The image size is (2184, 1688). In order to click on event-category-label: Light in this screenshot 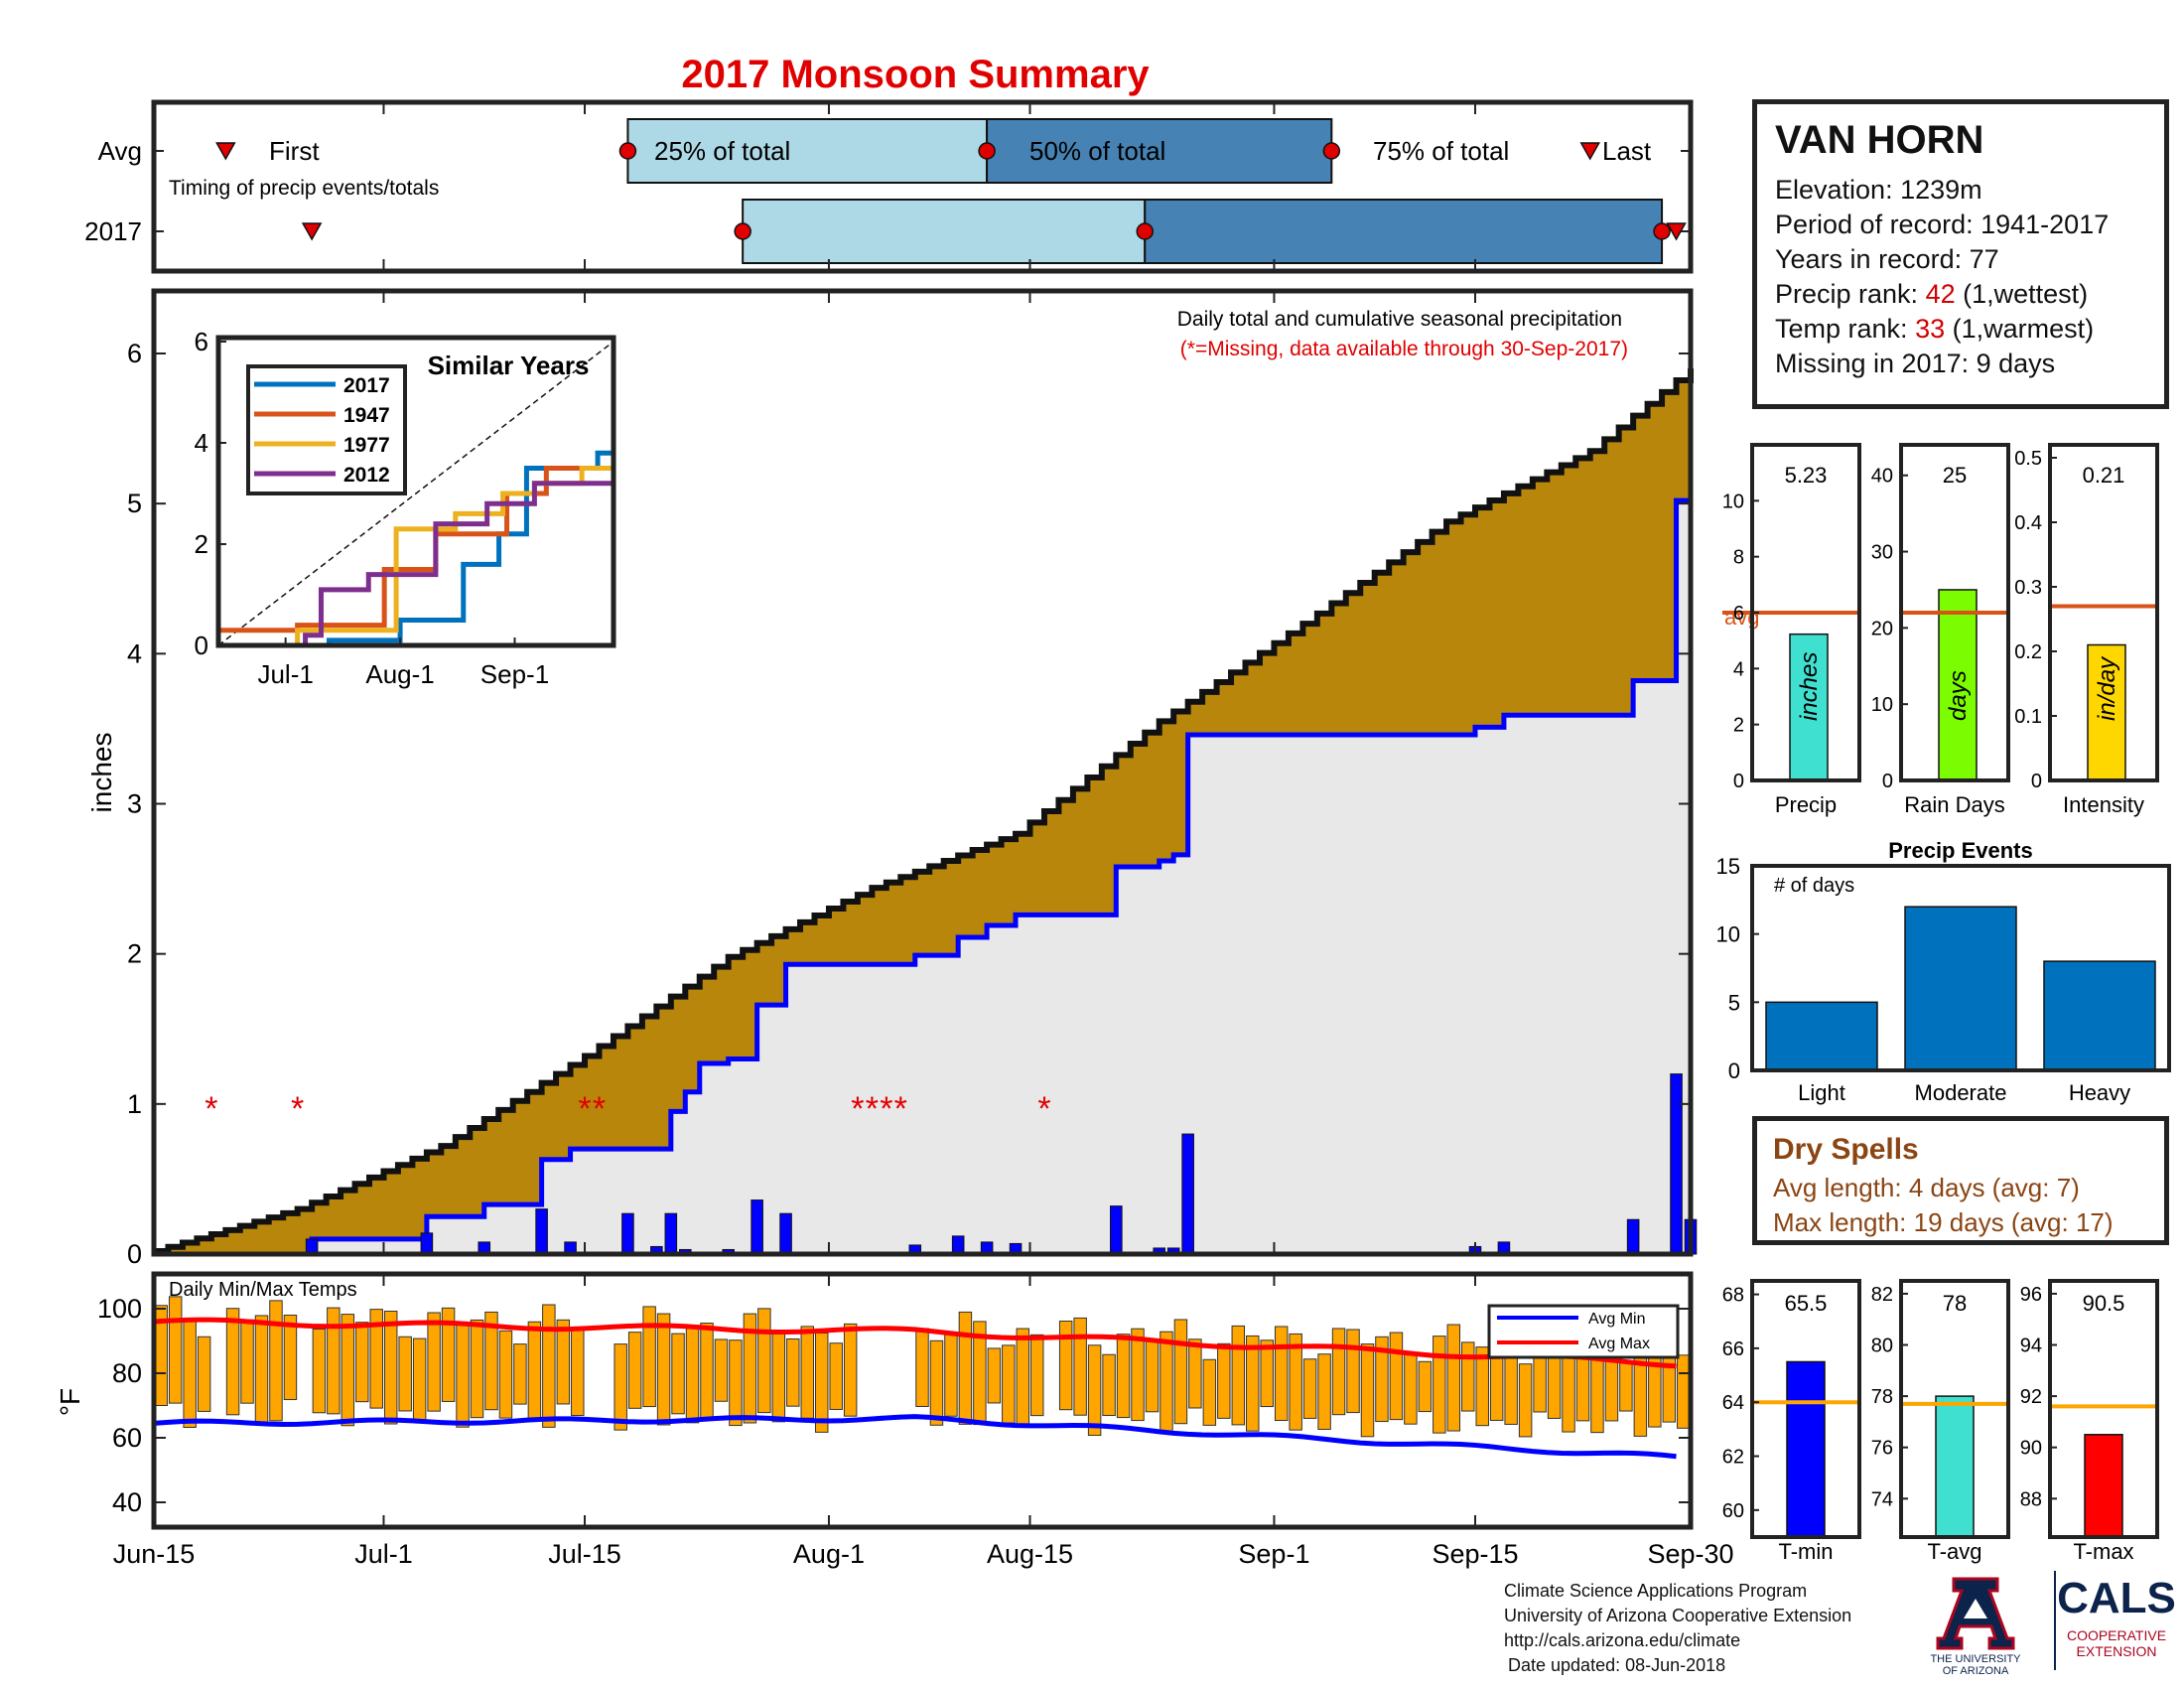, I will do `click(1821, 1092)`.